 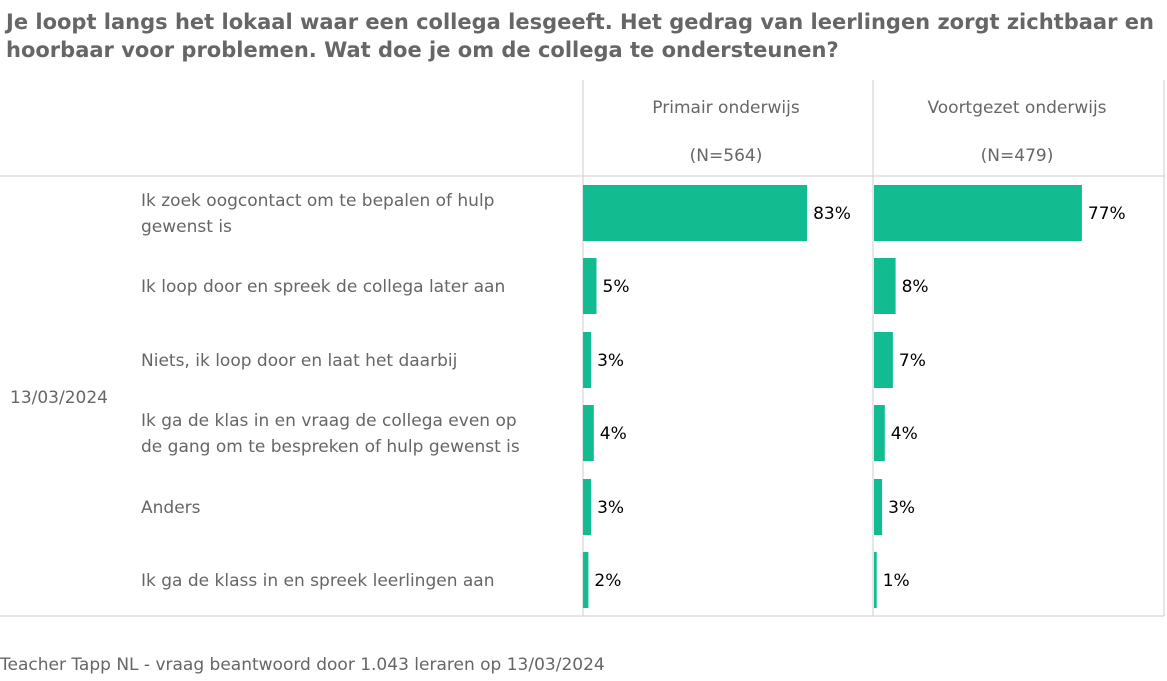 What do you see at coordinates (613, 434) in the screenshot?
I see `value-label-0-3: 4%` at bounding box center [613, 434].